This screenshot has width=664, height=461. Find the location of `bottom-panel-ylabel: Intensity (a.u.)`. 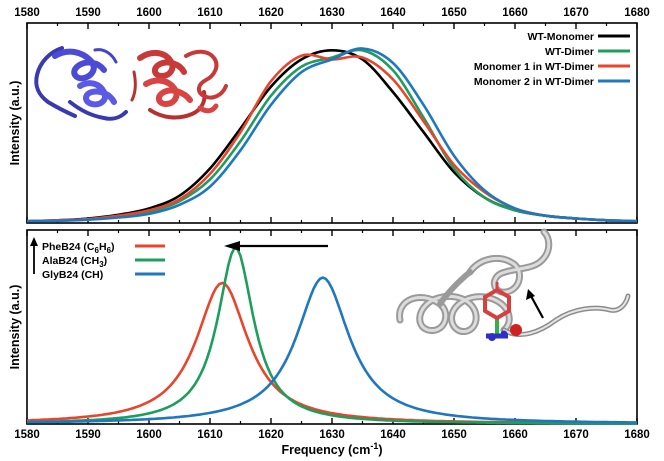

bottom-panel-ylabel: Intensity (a.u.) is located at coordinates (15, 327).